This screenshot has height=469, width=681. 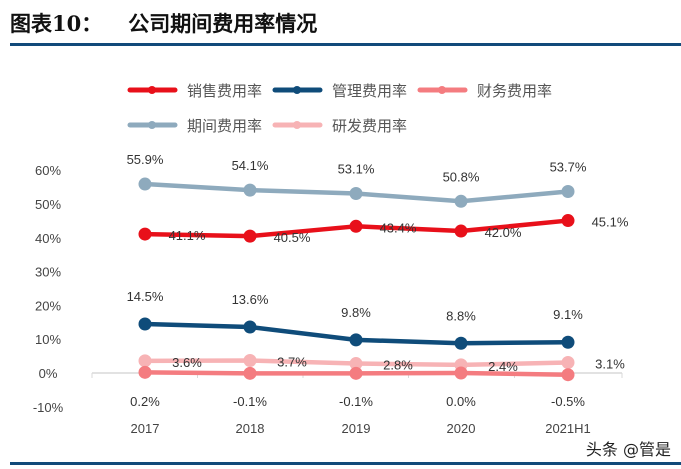 I want to click on data-label: 53.1%, so click(x=356, y=169).